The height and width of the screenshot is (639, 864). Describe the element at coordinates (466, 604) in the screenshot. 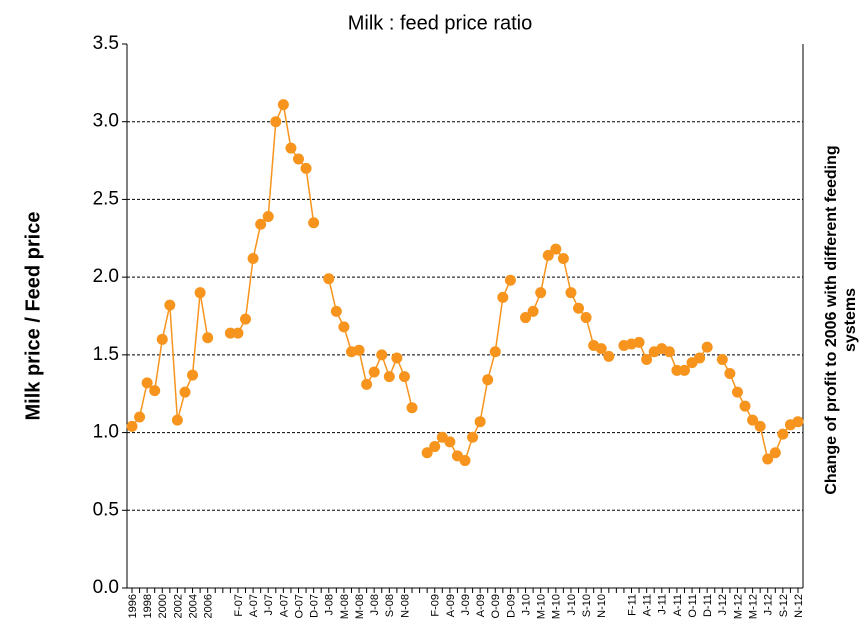

I see `x-tick-label: J-09` at that location.